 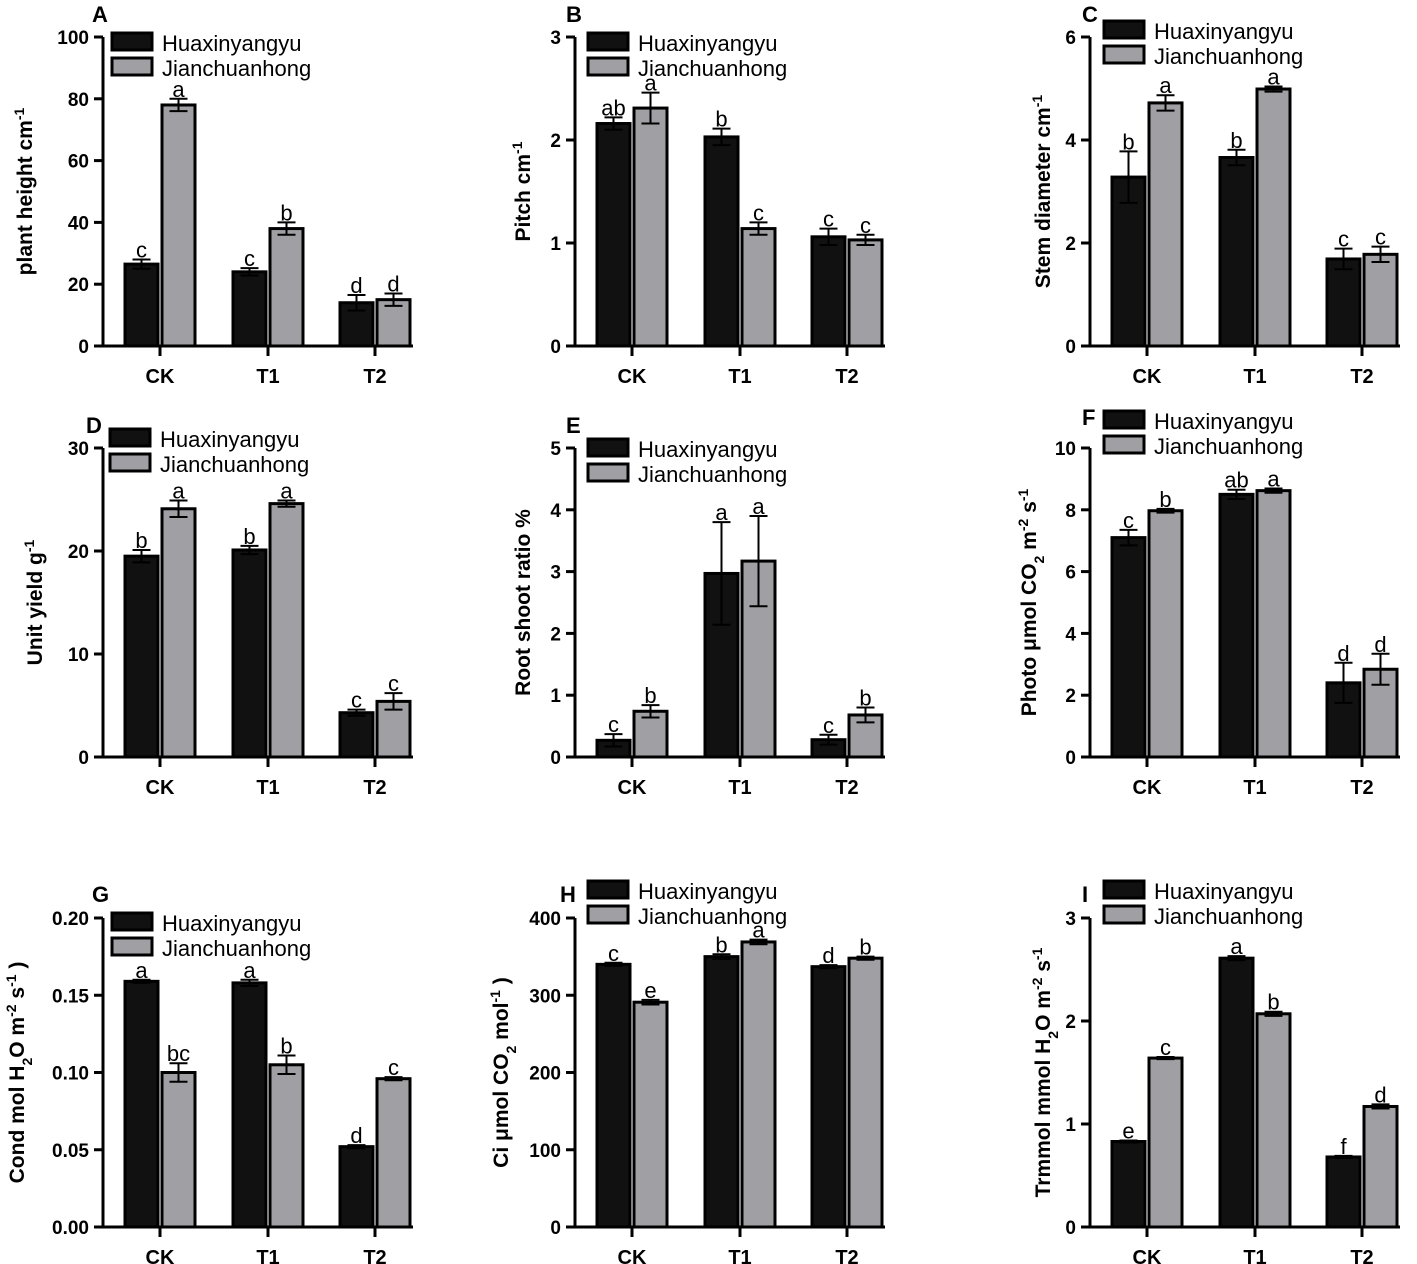 I want to click on panel-letter: A, so click(x=100, y=14).